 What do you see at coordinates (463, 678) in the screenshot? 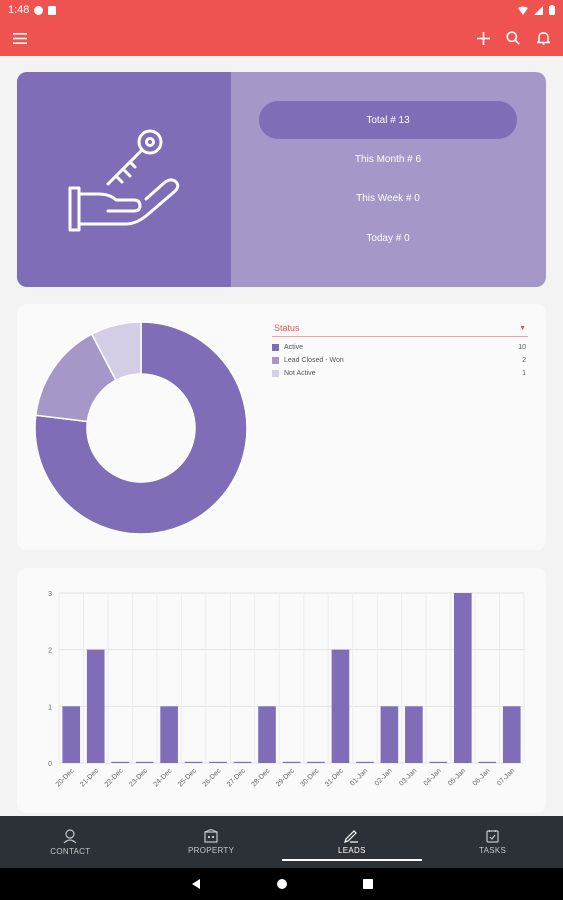
I see `bar-05-jan` at bounding box center [463, 678].